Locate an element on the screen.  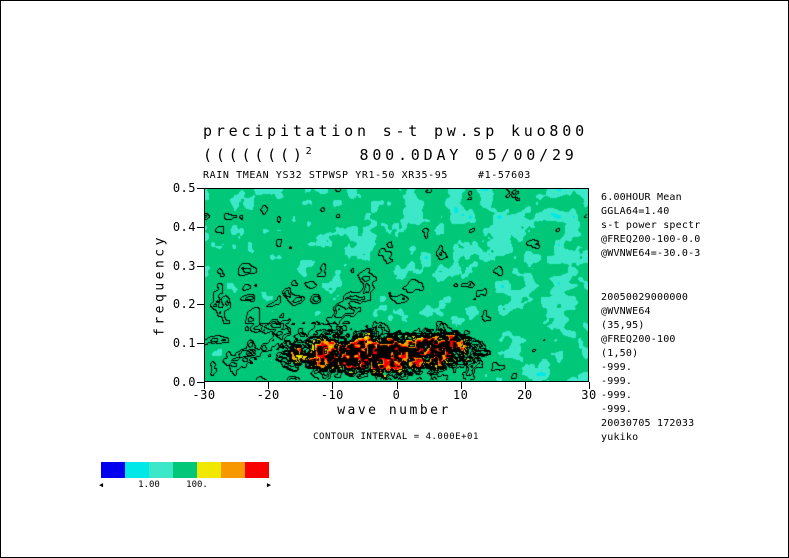
subtitle-day-stamp: 800.0DAY 05/00/29 is located at coordinates (468, 155).